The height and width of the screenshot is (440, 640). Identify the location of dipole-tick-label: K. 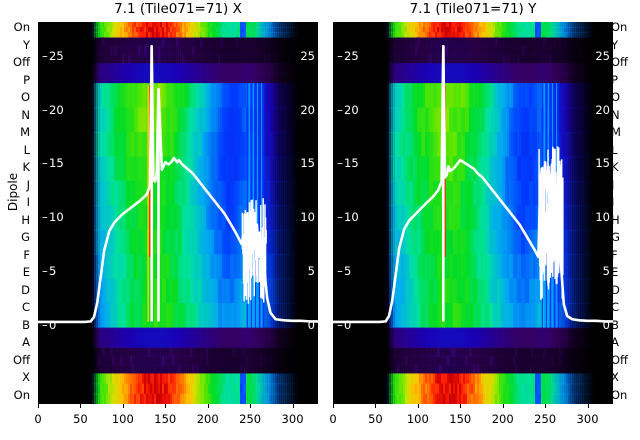
(615, 167).